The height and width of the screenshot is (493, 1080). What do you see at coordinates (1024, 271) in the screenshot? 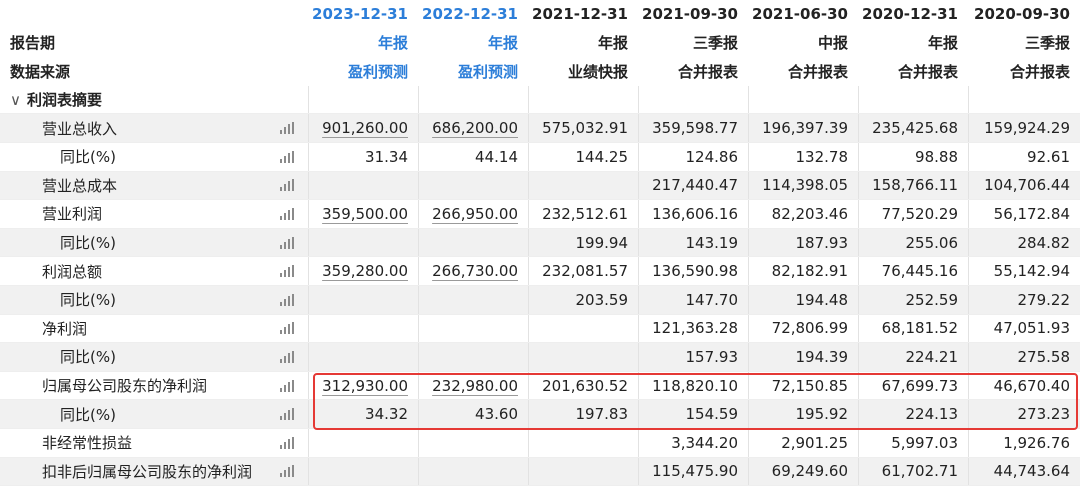
I see `value-cell: 55,142.94` at bounding box center [1024, 271].